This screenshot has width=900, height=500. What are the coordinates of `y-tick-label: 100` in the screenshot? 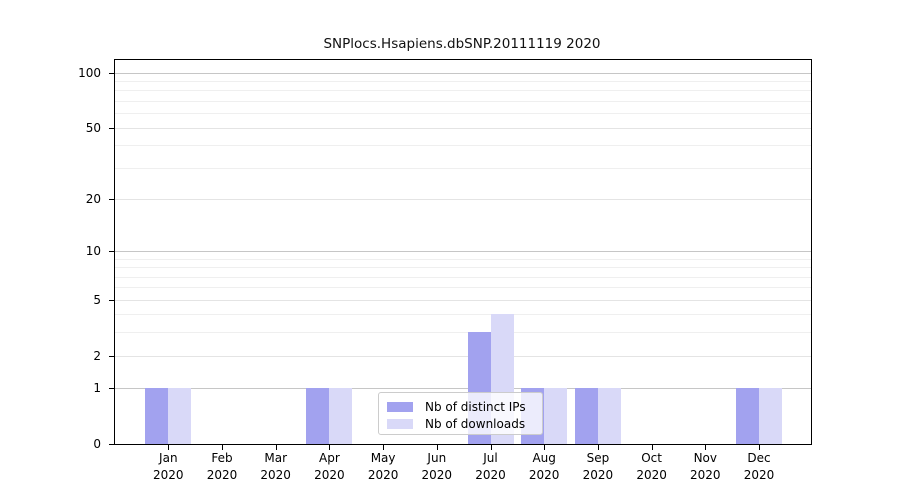 It's located at (89, 72).